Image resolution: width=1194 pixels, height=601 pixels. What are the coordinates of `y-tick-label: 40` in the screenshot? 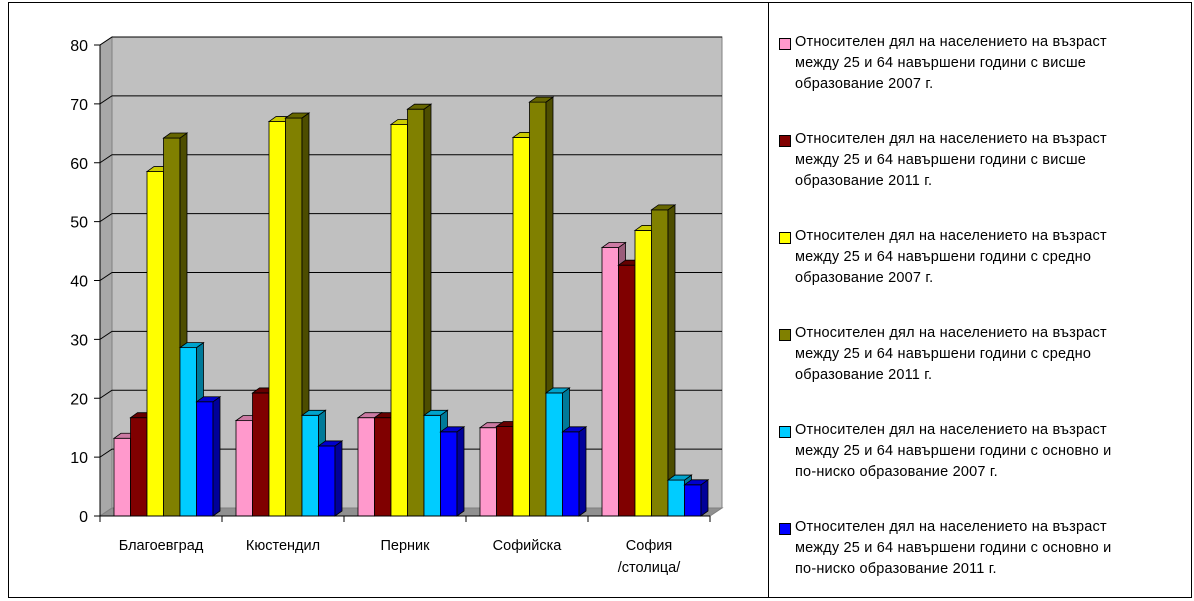 It's located at (79, 282).